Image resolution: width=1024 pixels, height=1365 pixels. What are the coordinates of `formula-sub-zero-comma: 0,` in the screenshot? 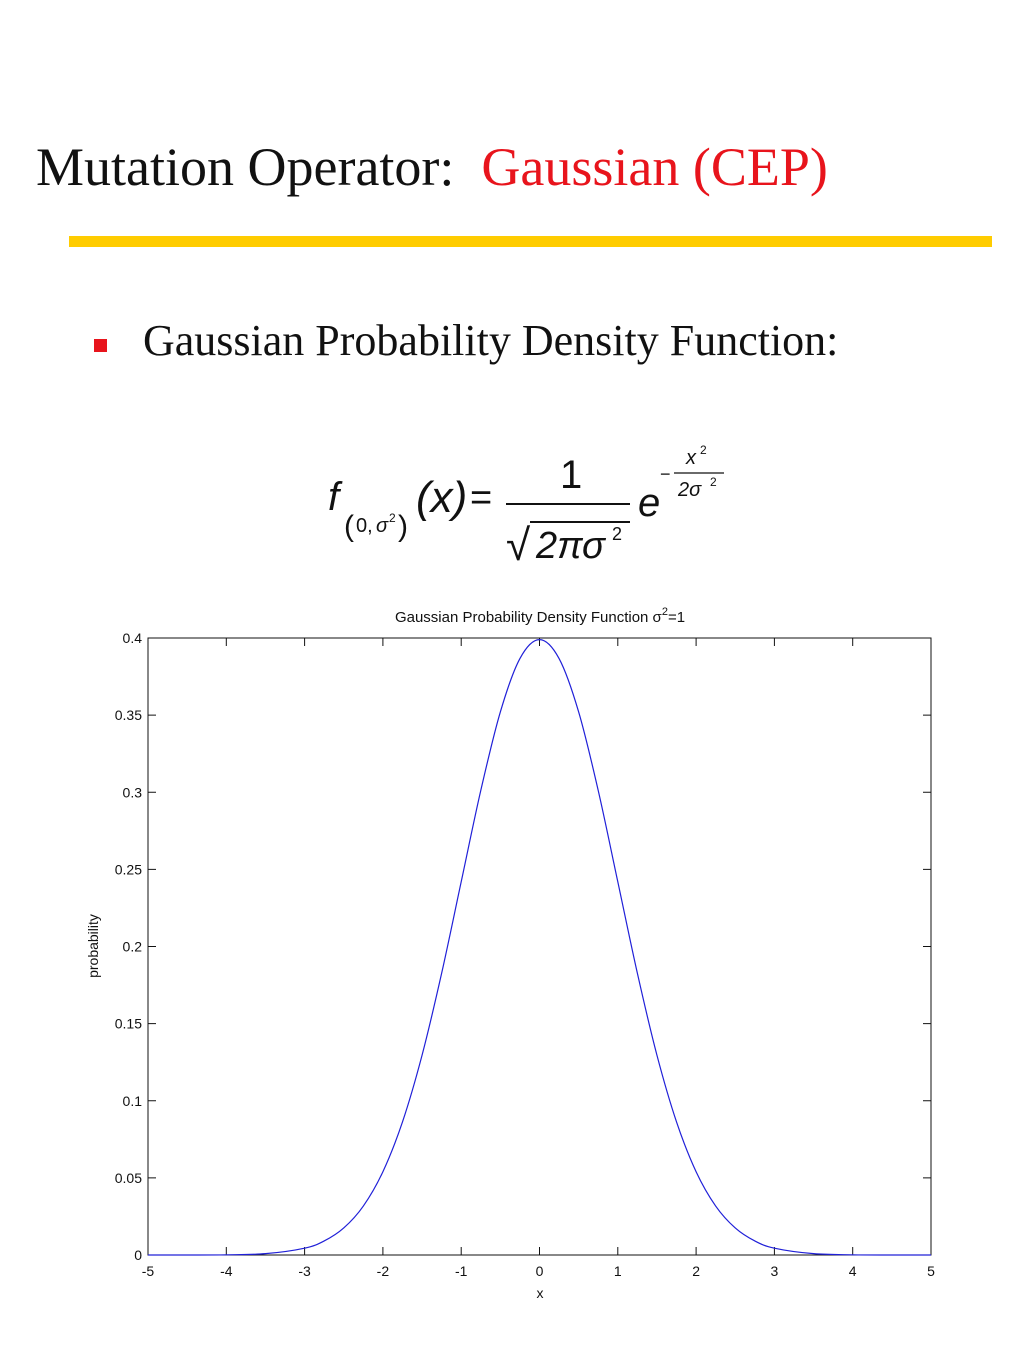 It's located at (364, 526).